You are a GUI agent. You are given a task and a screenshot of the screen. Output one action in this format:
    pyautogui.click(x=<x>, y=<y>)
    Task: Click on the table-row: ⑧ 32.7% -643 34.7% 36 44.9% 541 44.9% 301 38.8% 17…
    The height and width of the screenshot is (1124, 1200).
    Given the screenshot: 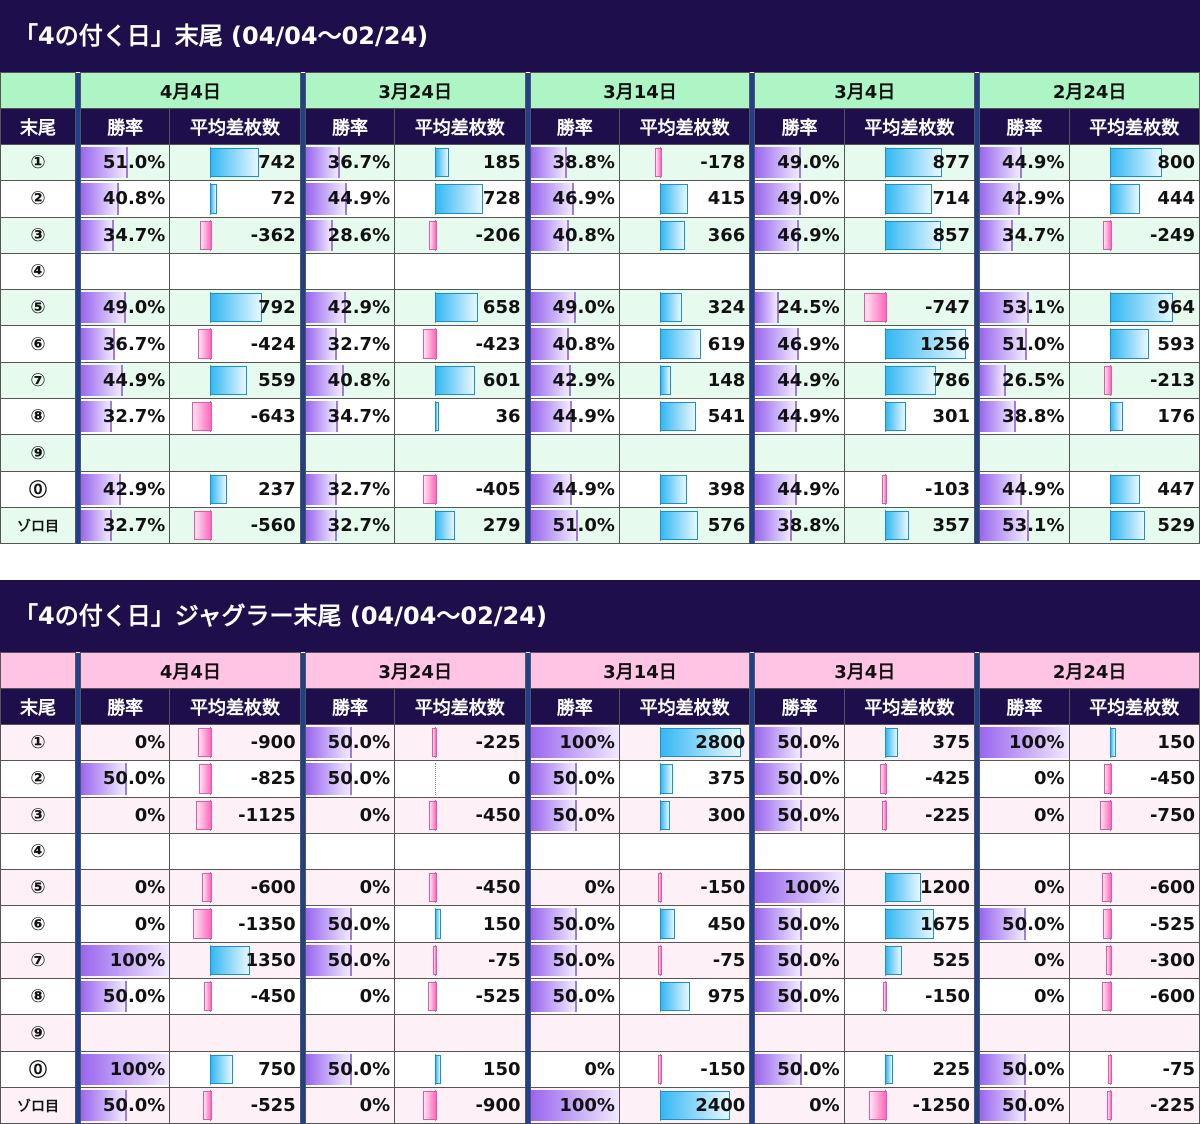 What is the action you would take?
    pyautogui.click(x=600, y=417)
    